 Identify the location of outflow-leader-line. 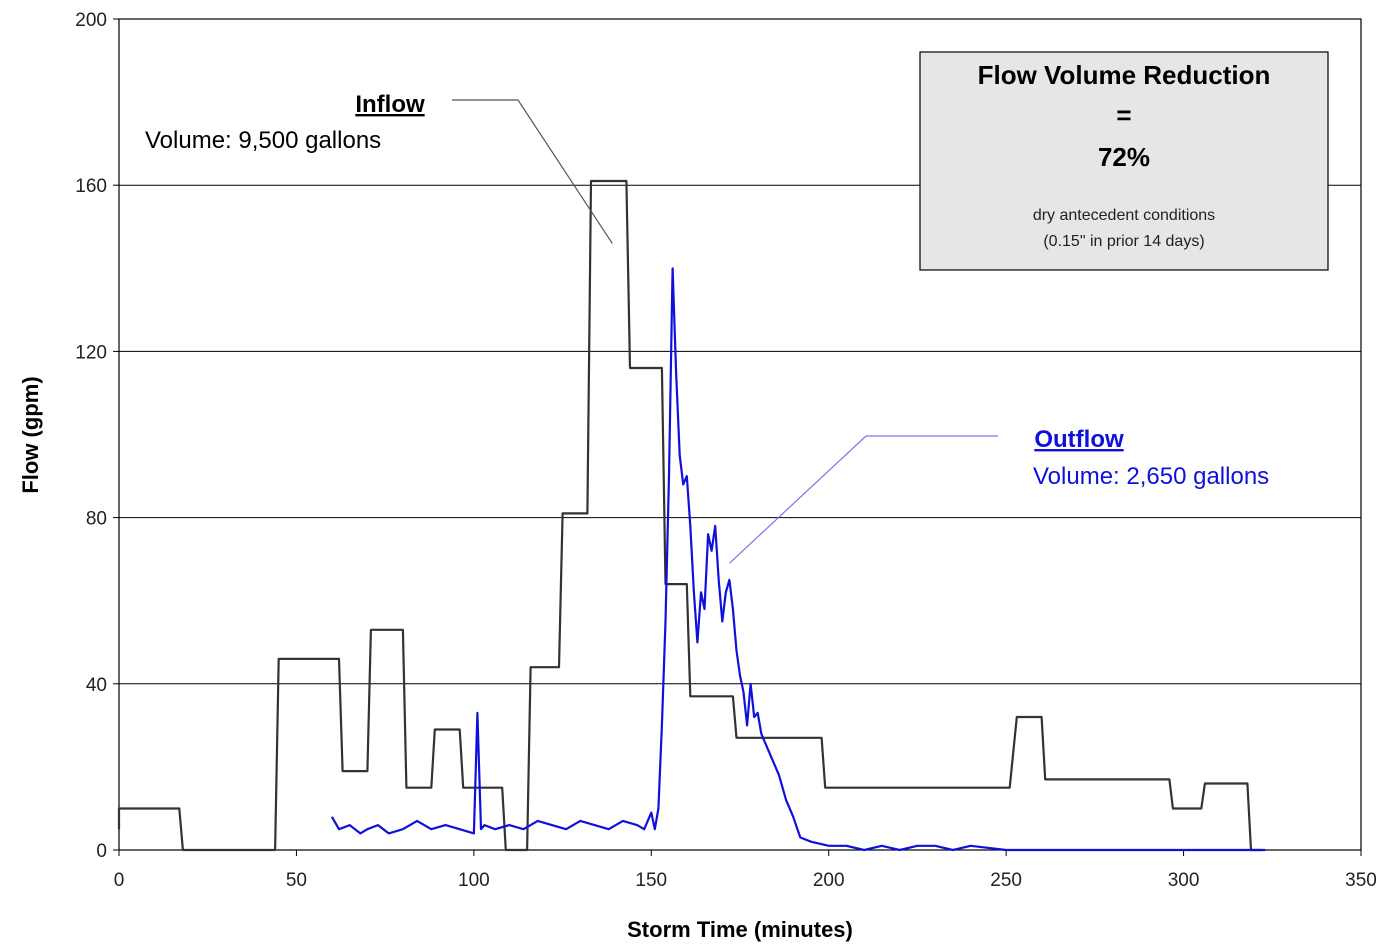
(863, 499).